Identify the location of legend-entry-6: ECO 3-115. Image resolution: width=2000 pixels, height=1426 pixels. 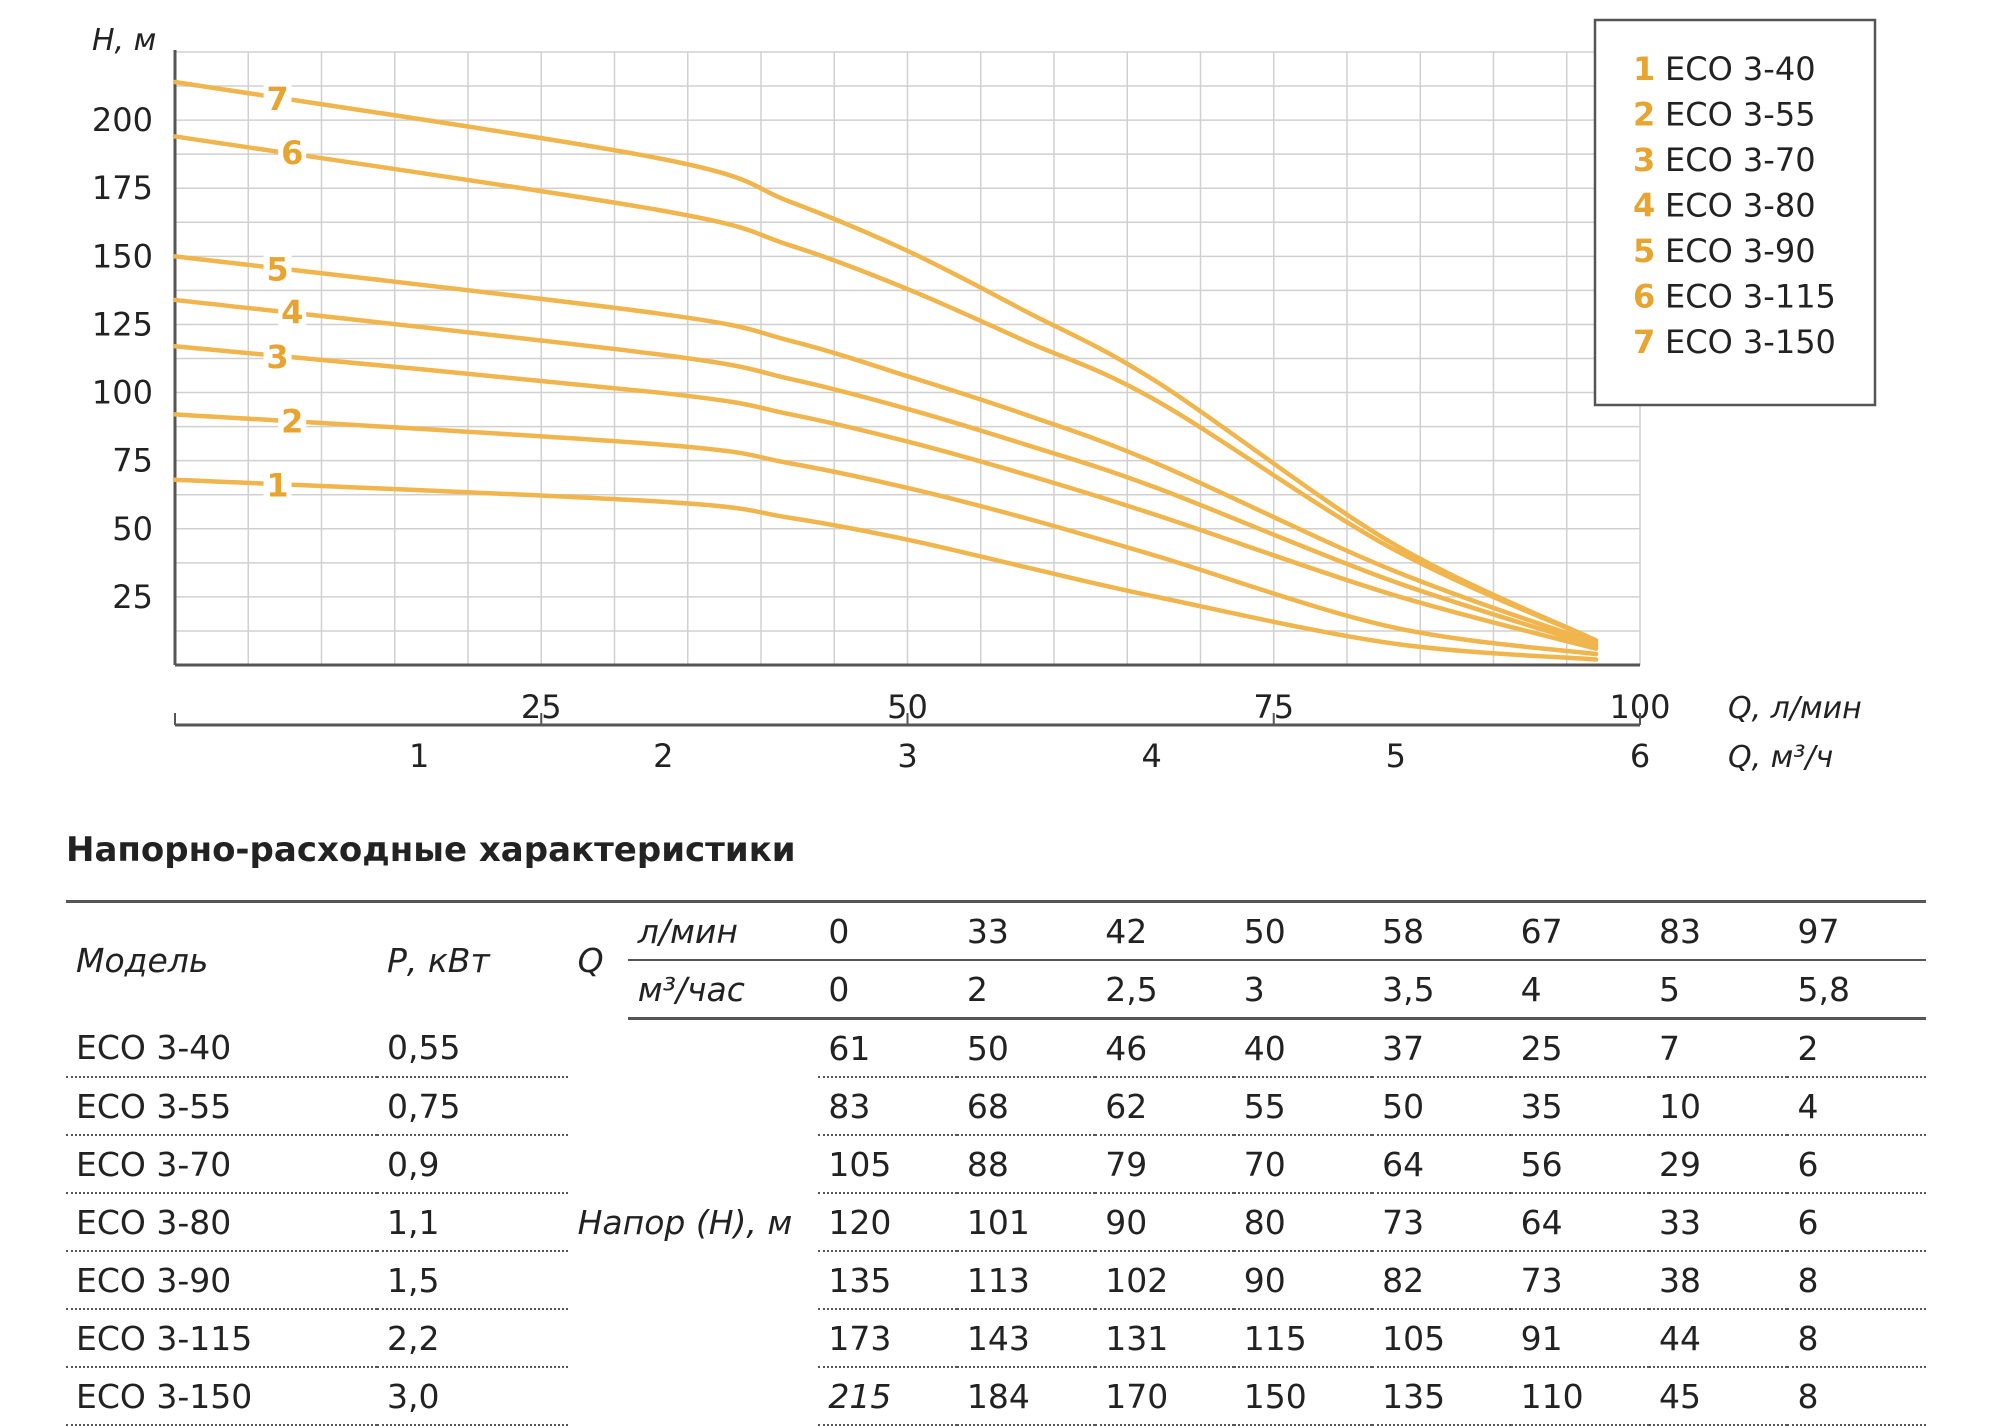
(1750, 297).